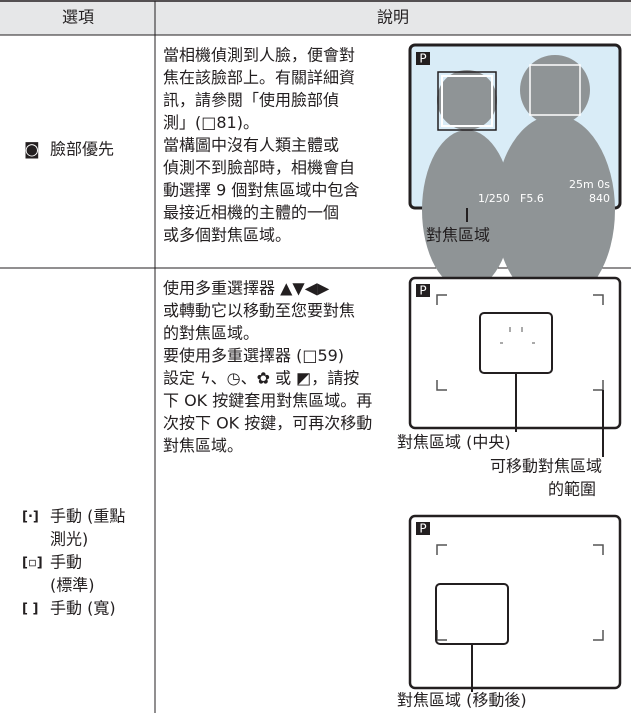 The width and height of the screenshot is (631, 713). What do you see at coordinates (251, 145) in the screenshot?
I see `description-line: 當構圖中沒有人類主體或` at bounding box center [251, 145].